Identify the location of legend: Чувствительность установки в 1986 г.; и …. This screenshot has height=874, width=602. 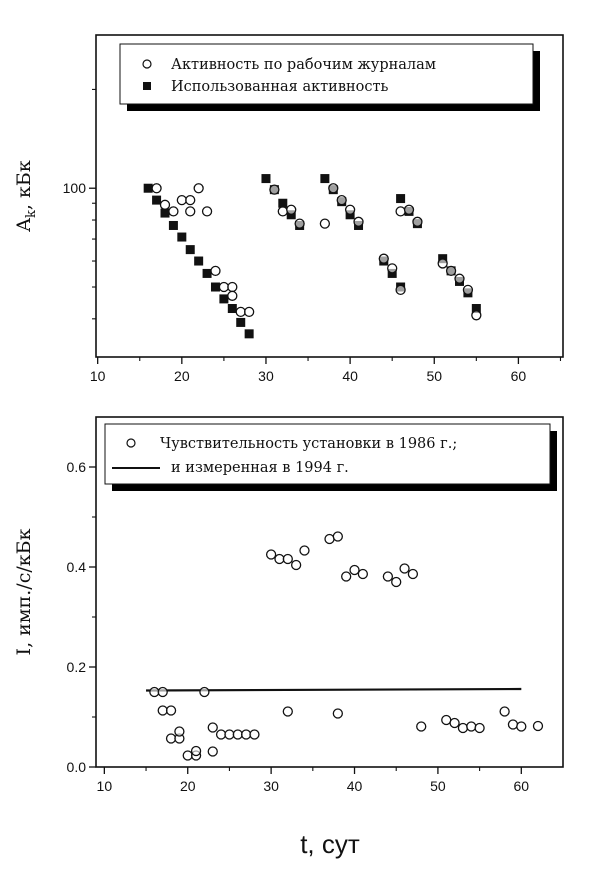
(330, 457).